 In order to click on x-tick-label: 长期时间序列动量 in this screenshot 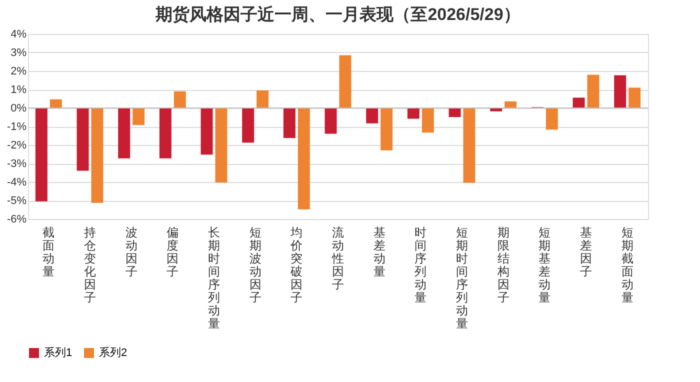, I will do `click(214, 278)`.